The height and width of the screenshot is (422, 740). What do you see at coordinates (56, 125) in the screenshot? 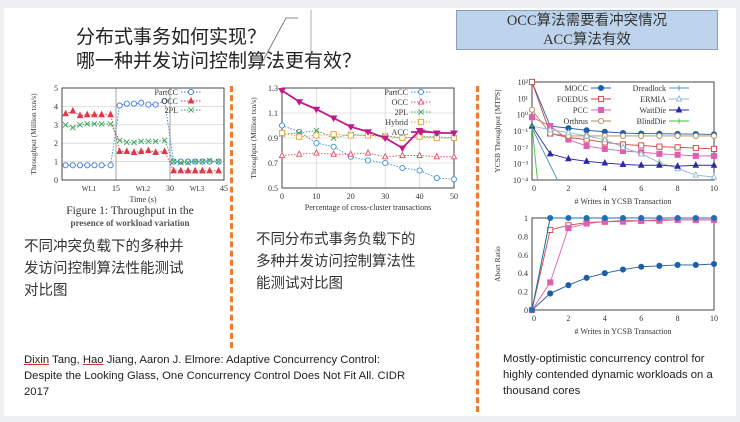
I see `y-tick-label: 3` at bounding box center [56, 125].